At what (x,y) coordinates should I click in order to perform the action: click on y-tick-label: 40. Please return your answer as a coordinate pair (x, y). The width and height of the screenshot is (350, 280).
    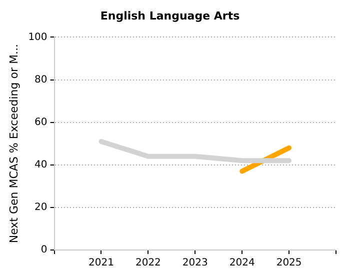
    Looking at the image, I should click on (41, 164).